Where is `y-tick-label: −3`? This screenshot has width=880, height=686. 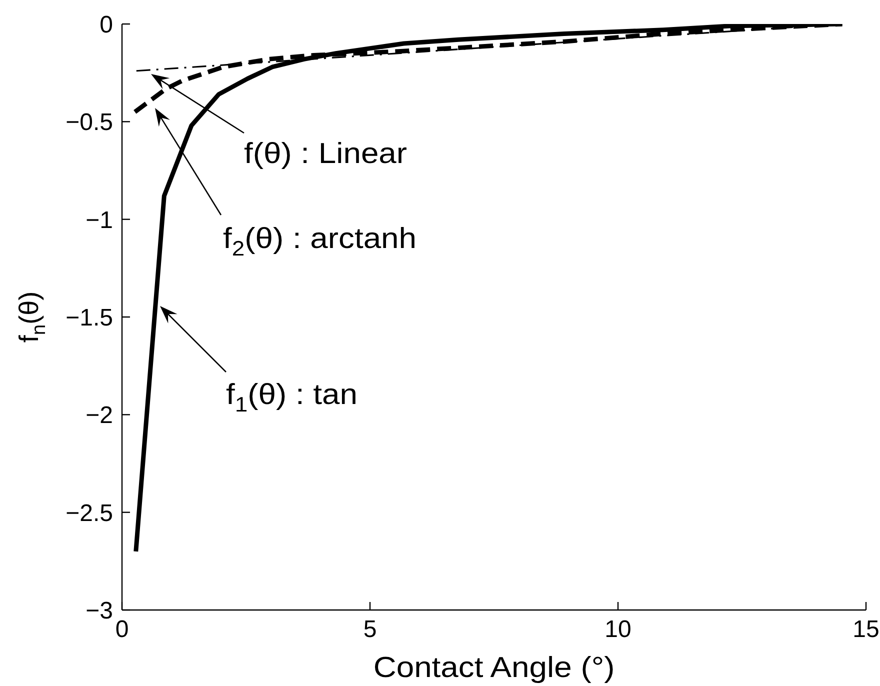
y-tick-label: −3 is located at coordinates (99, 611).